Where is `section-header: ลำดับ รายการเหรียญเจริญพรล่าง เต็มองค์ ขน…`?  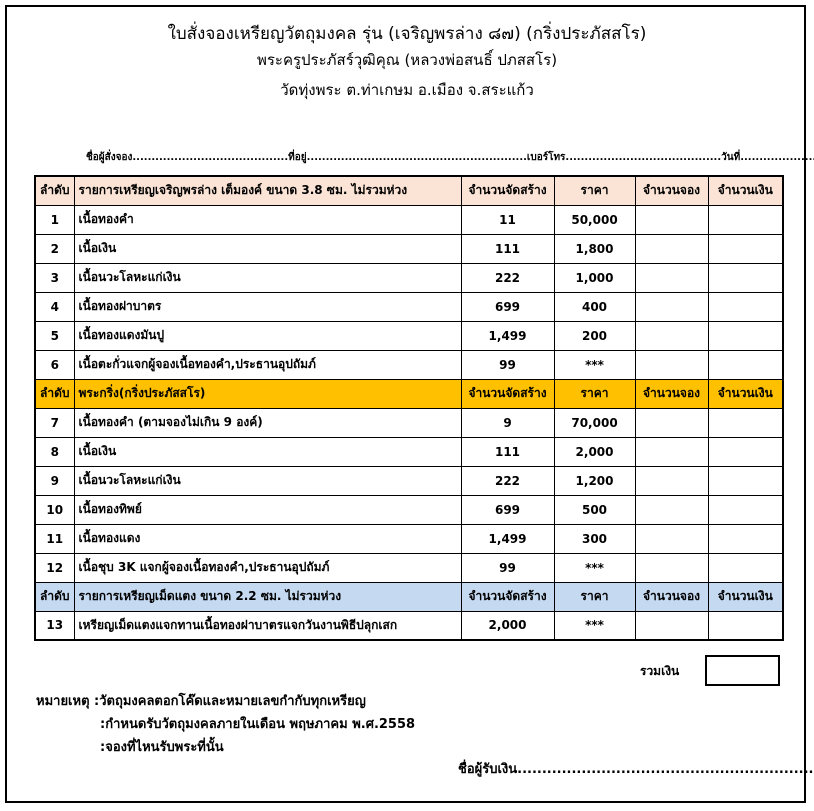 section-header: ลำดับ รายการเหรียญเจริญพรล่าง เต็มองค์ ขน… is located at coordinates (409, 190).